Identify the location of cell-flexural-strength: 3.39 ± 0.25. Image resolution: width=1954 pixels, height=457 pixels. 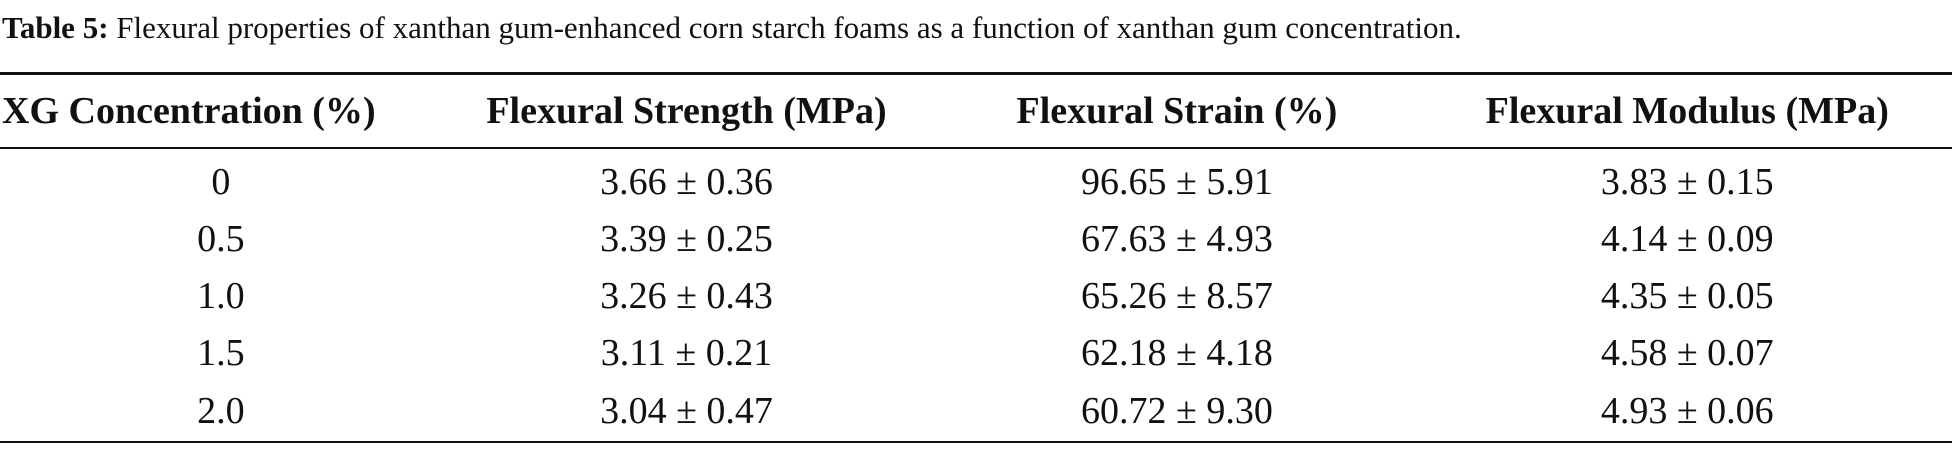
(686, 238).